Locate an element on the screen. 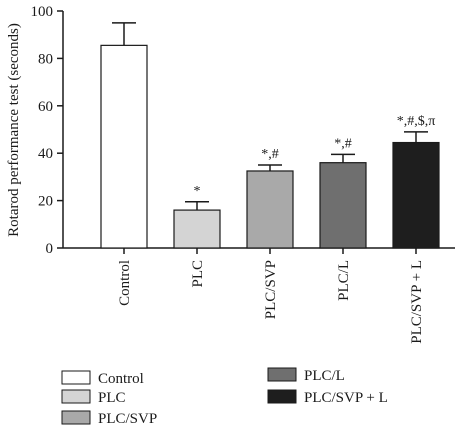 Image resolution: width=474 pixels, height=434 pixels. y-tick-label: 100 is located at coordinates (42, 12).